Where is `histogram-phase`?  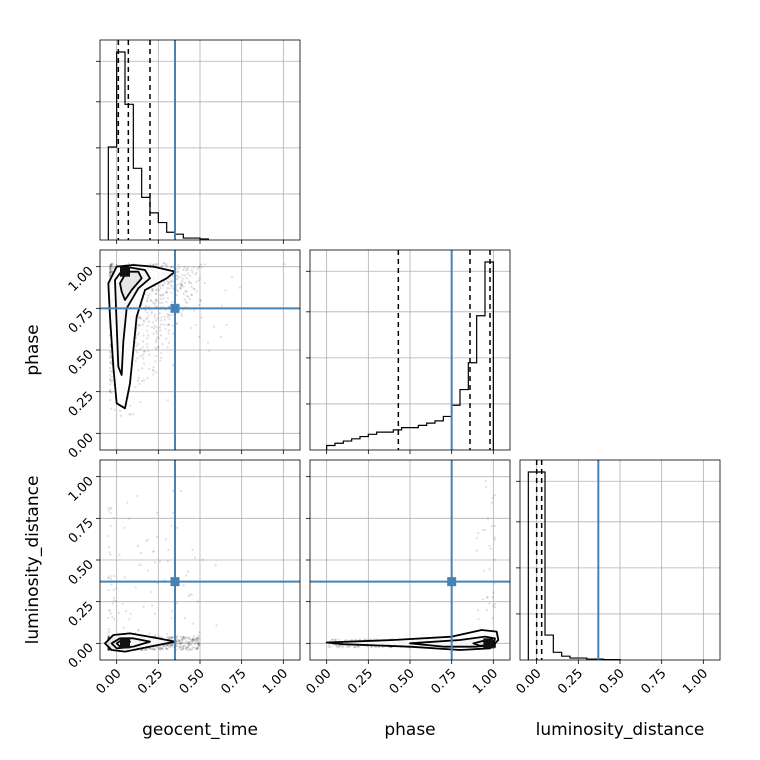 histogram-phase is located at coordinates (410, 355).